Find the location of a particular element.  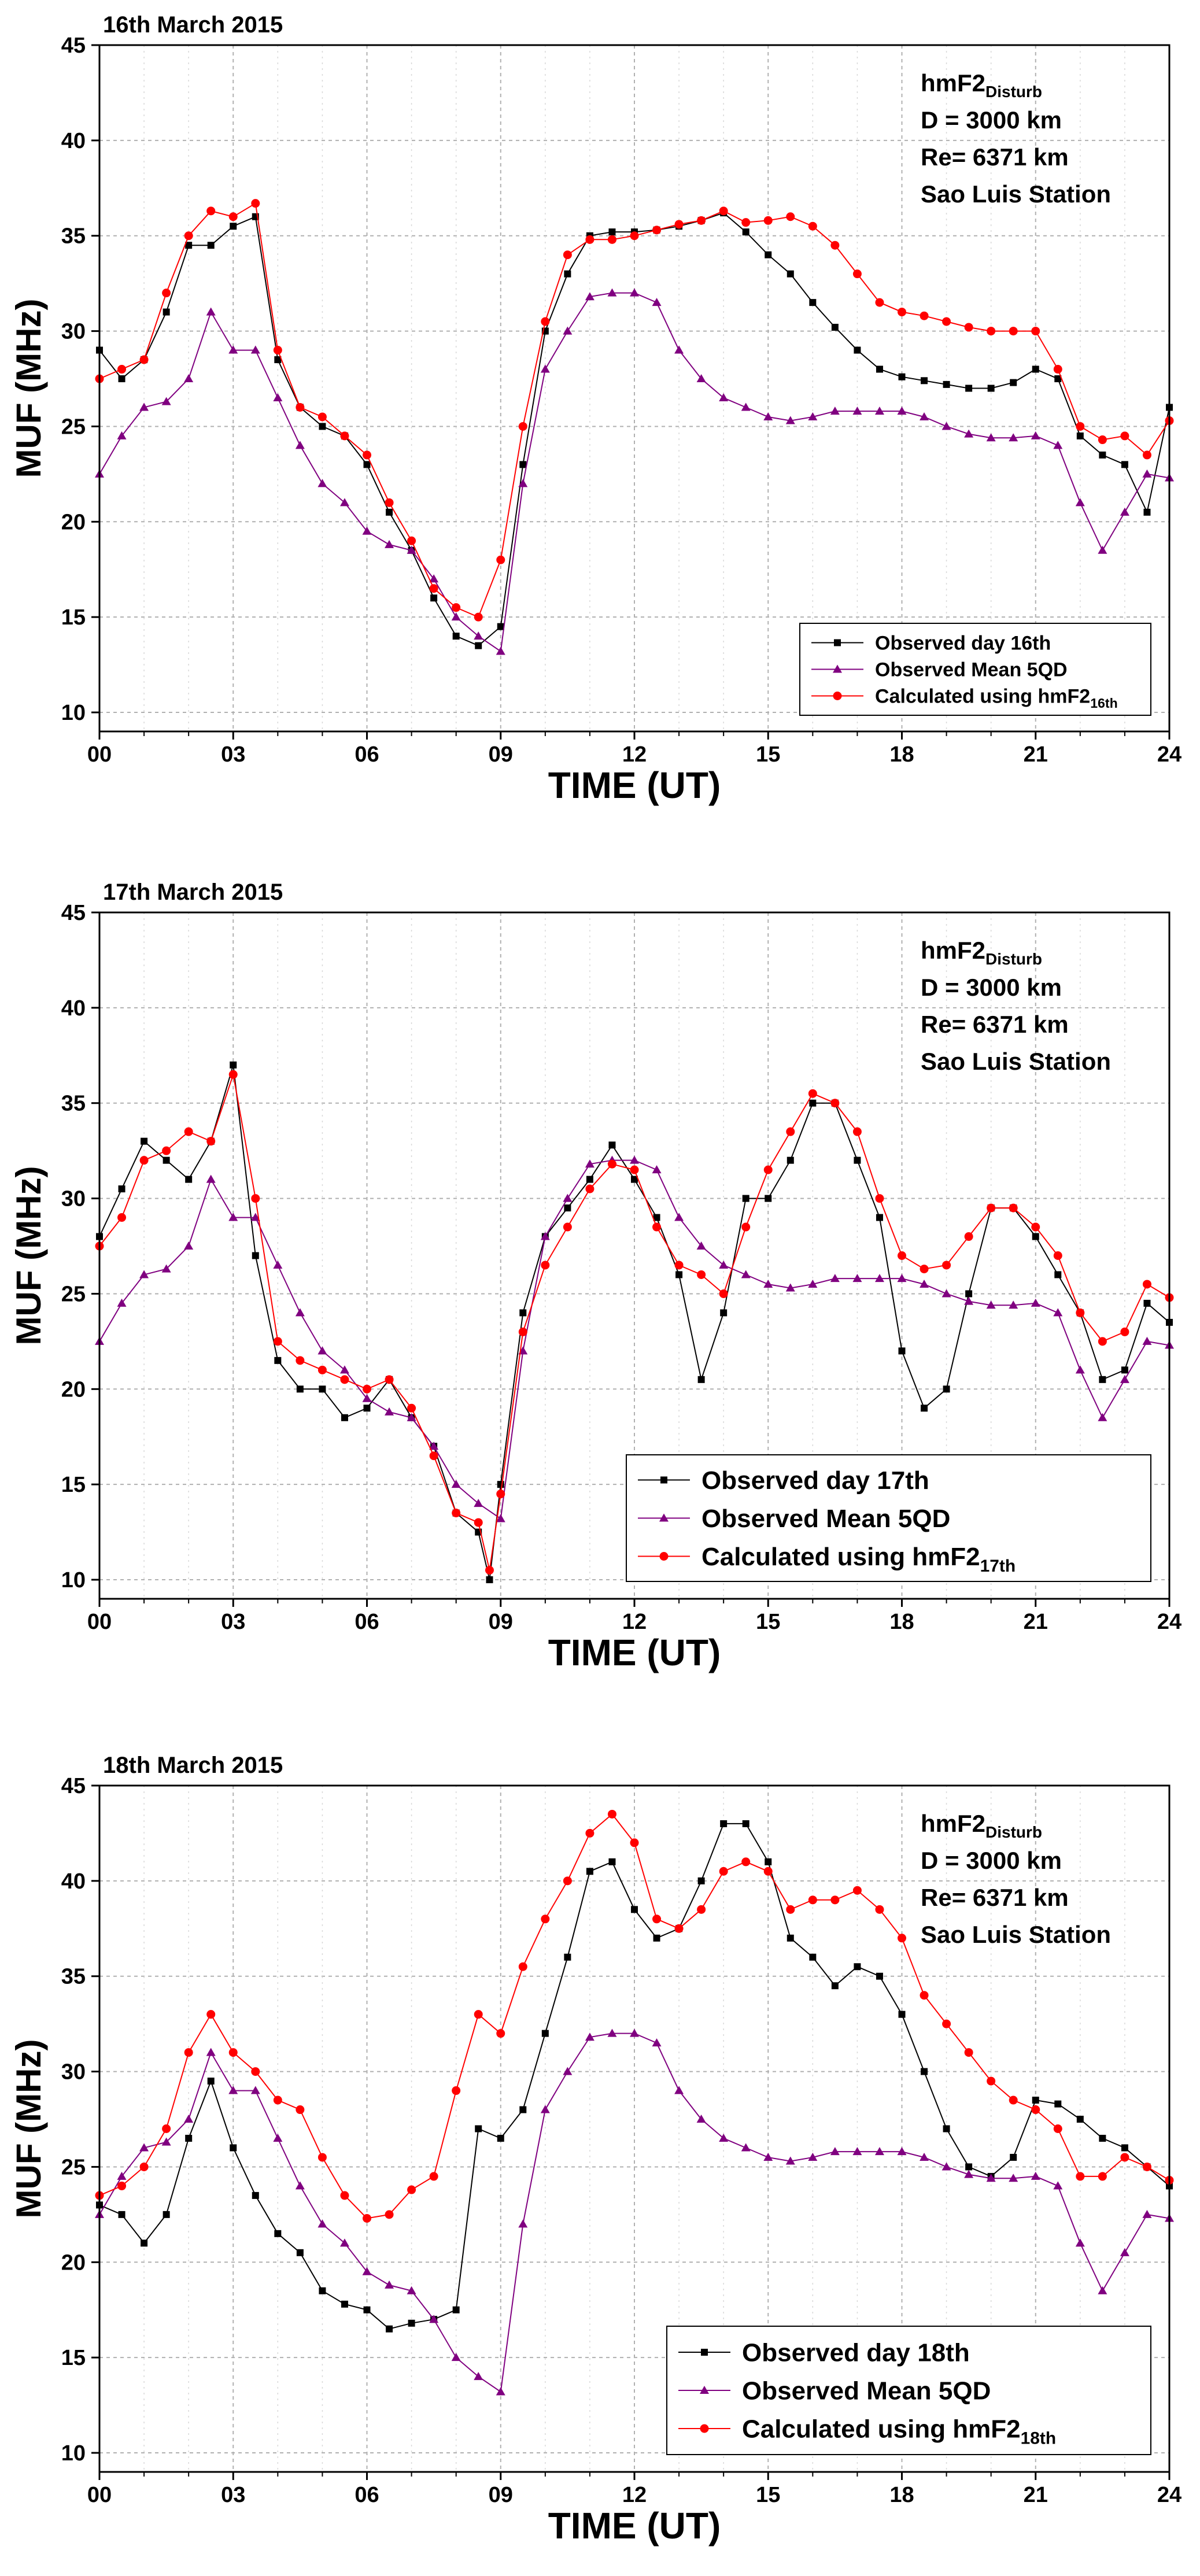

x-tick-label: 21 is located at coordinates (1036, 2495).